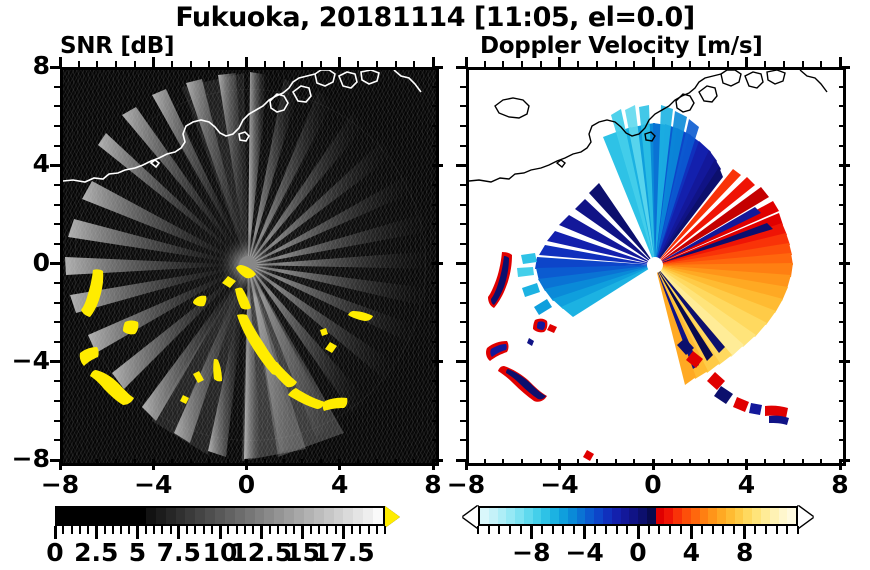 The height and width of the screenshot is (570, 870). What do you see at coordinates (343, 552) in the screenshot?
I see `colorbar-tick-label: 17.5` at bounding box center [343, 552].